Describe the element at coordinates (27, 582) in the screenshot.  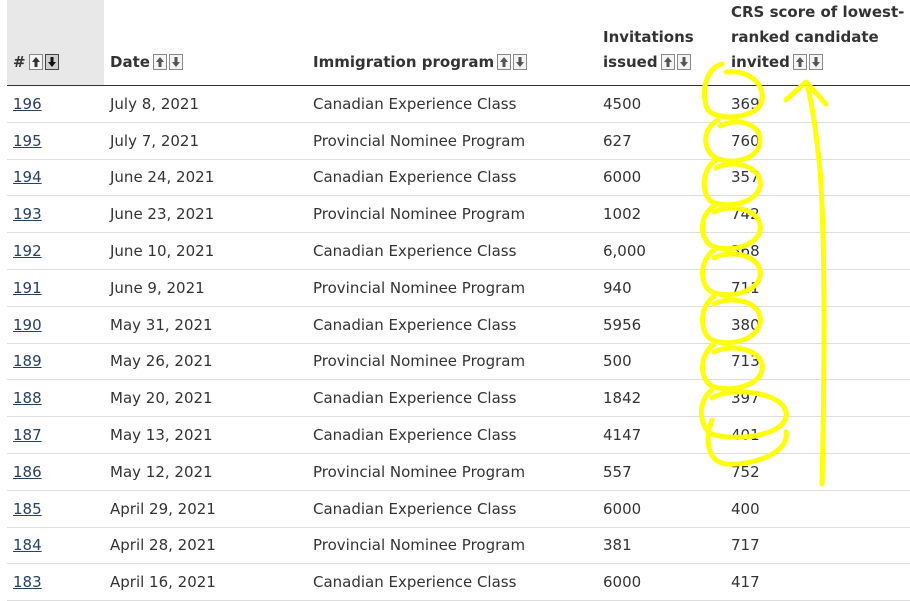
I see `round-number-link: 183` at that location.